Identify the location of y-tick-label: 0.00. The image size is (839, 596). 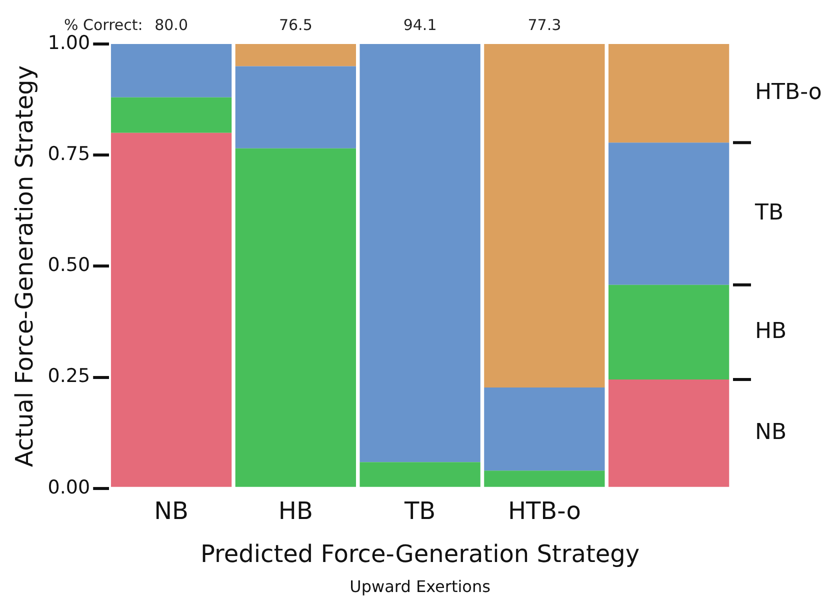
(69, 487).